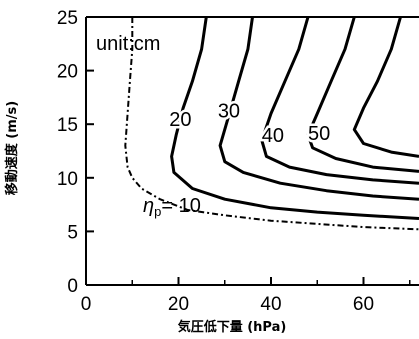  I want to click on x-tick-label: 60, so click(363, 304).